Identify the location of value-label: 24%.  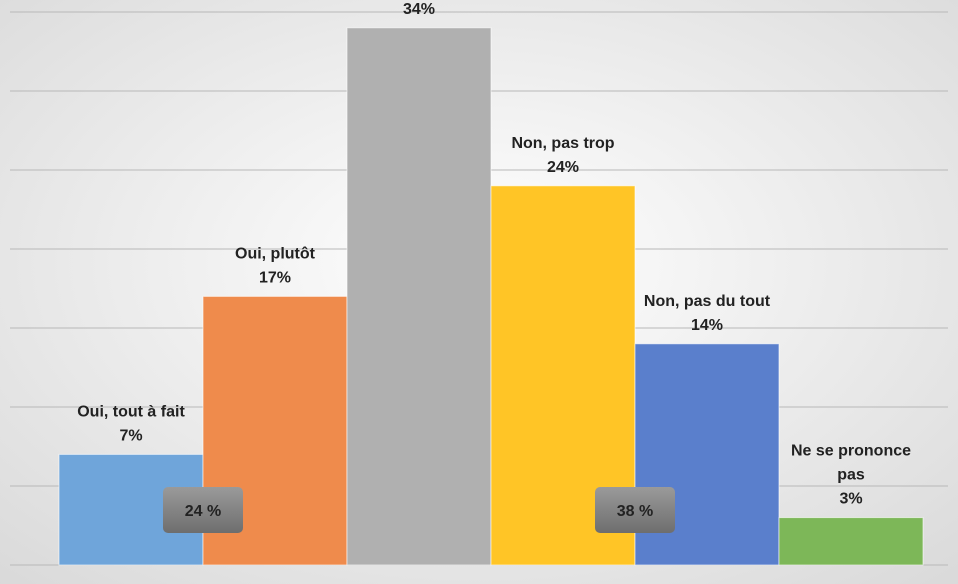
(563, 167).